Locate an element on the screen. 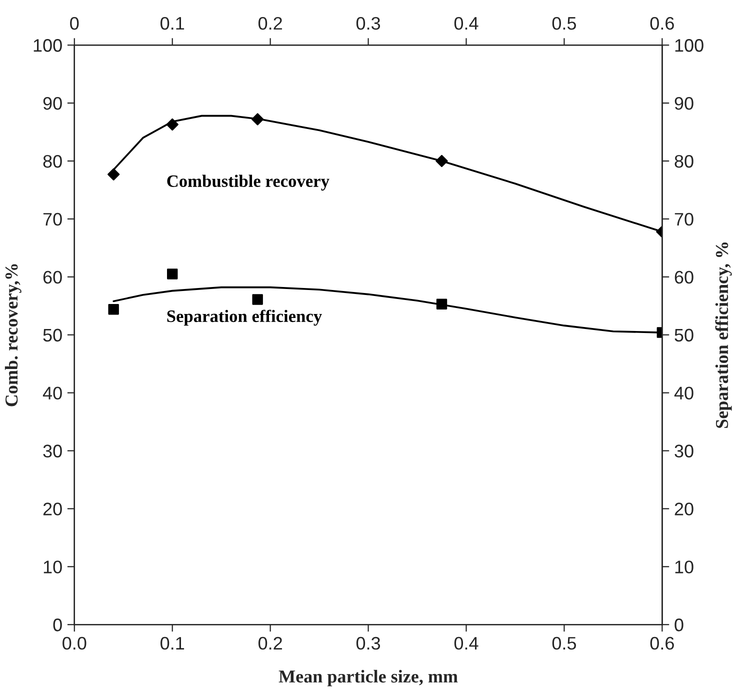  y2-tick-label: 100 is located at coordinates (689, 45).